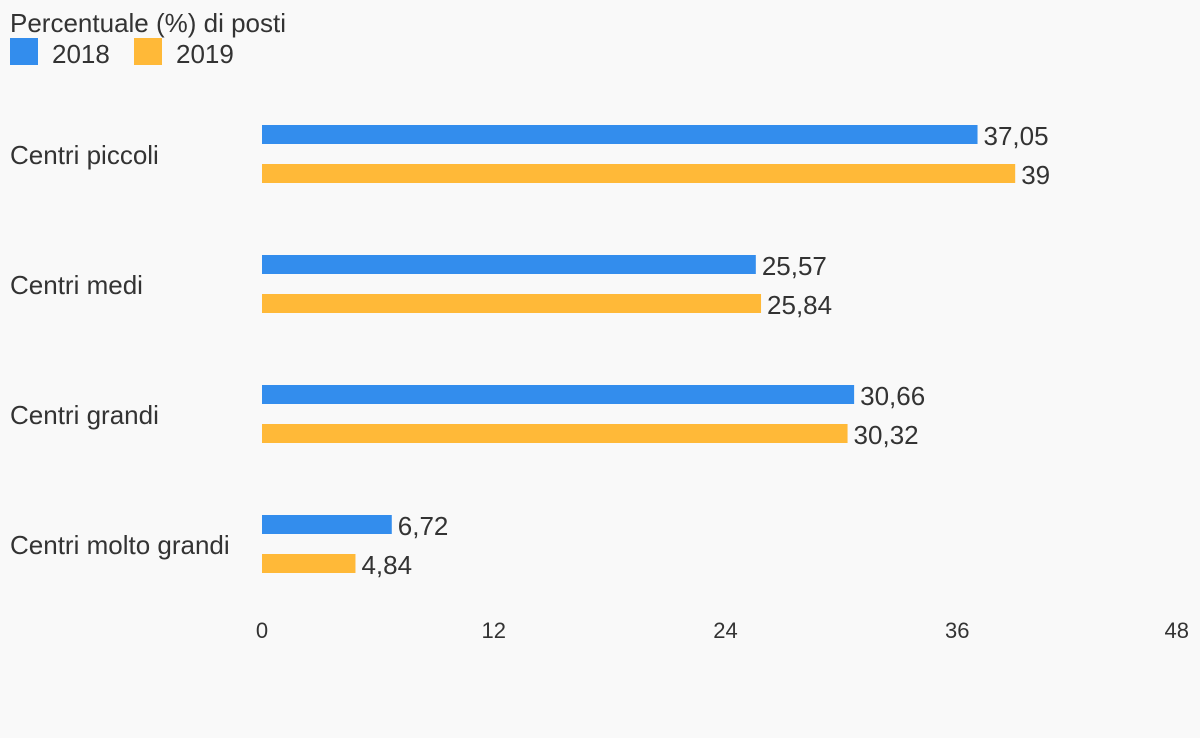 This screenshot has height=738, width=1200. I want to click on x-tick-label: 0, so click(262, 630).